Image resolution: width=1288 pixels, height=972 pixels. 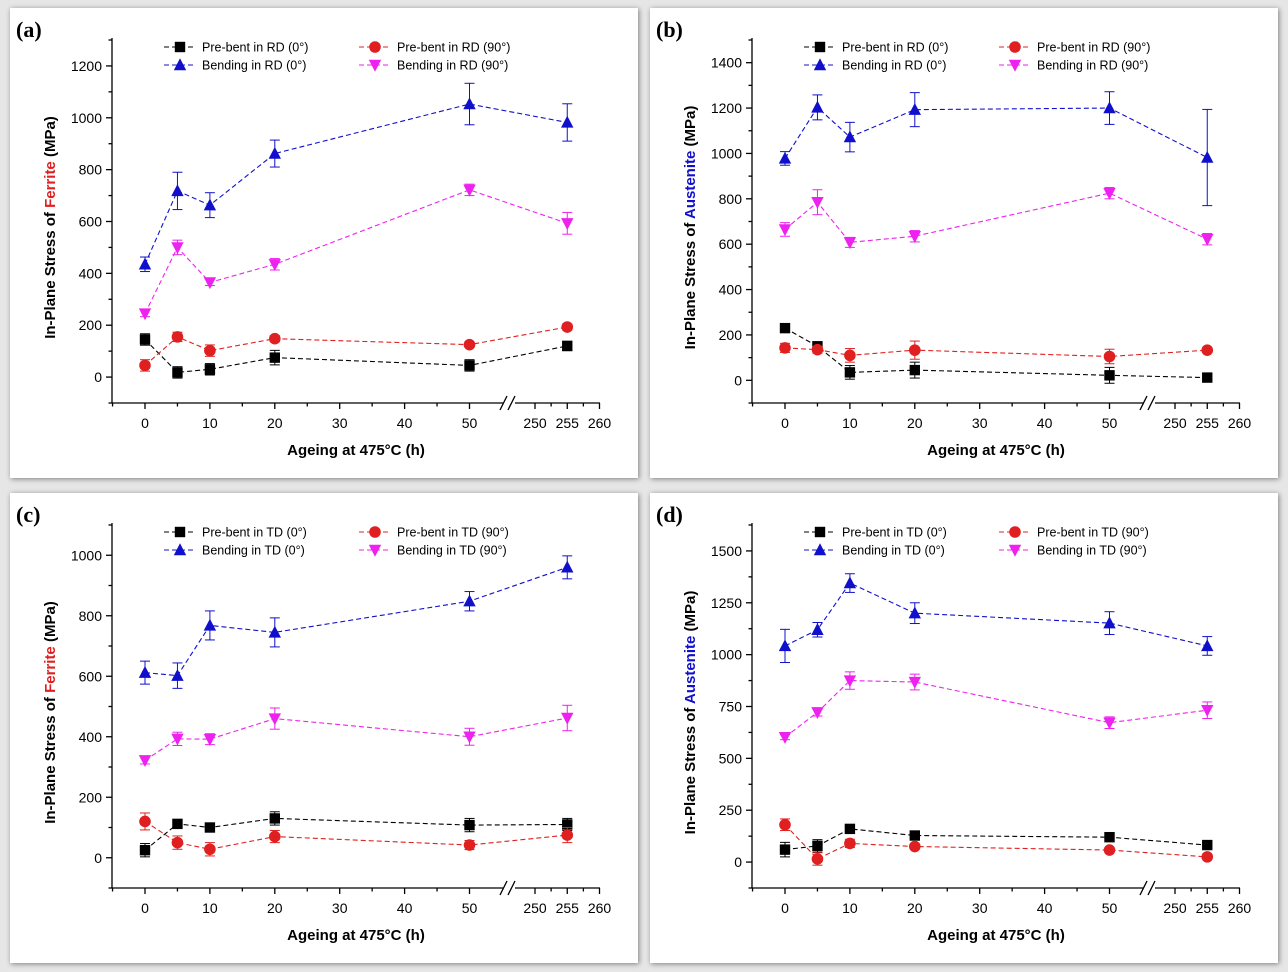 What do you see at coordinates (254, 66) in the screenshot?
I see `legend-label: Bending in RD (0°)` at bounding box center [254, 66].